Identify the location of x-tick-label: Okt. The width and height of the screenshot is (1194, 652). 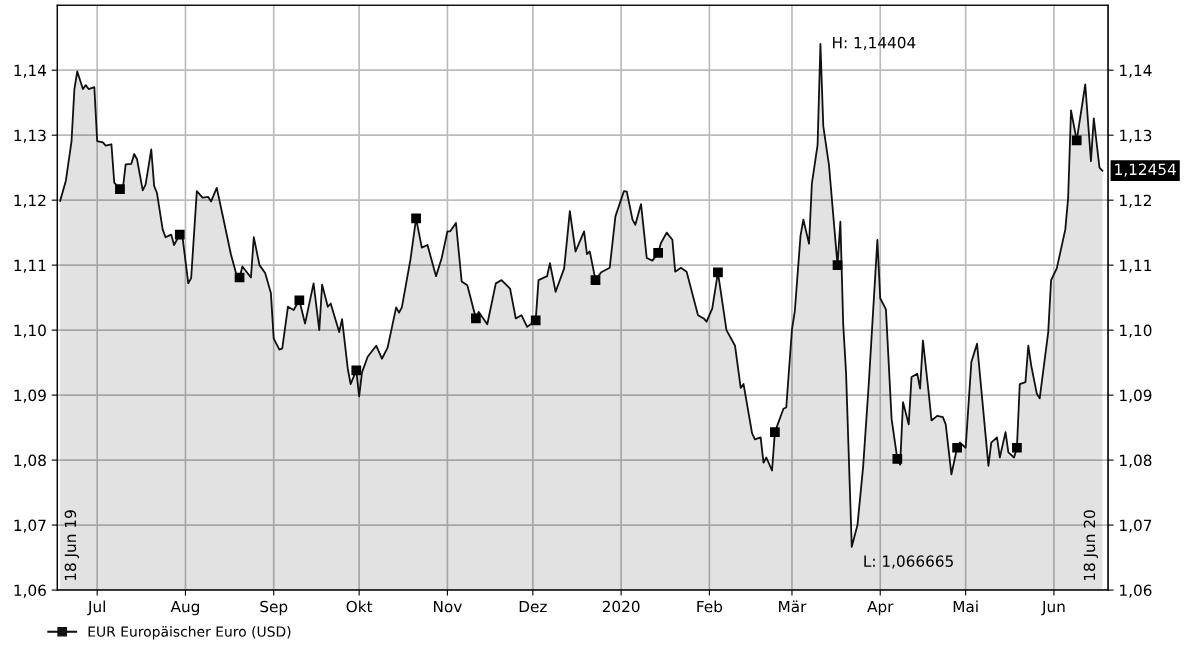
(359, 606).